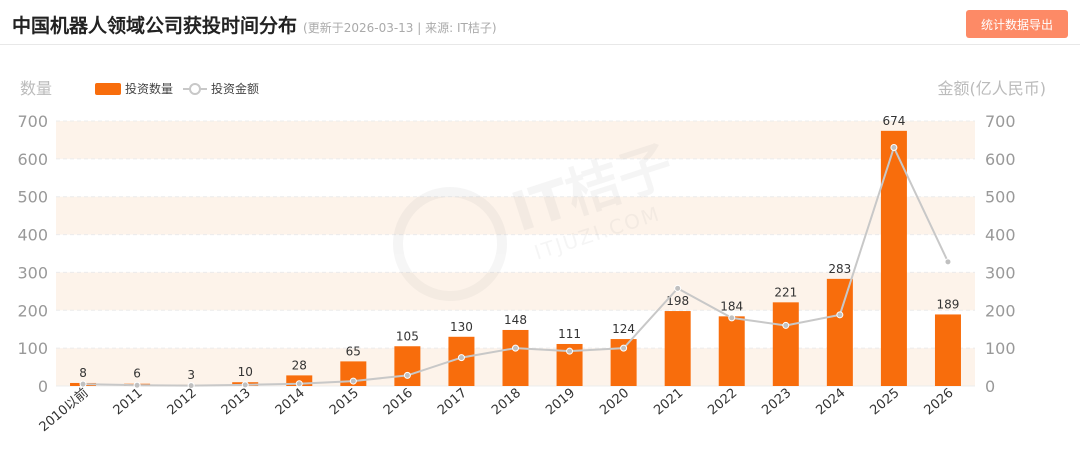 Image resolution: width=1080 pixels, height=450 pixels. Describe the element at coordinates (290, 402) in the screenshot. I see `x-tick-label: 2014` at that location.